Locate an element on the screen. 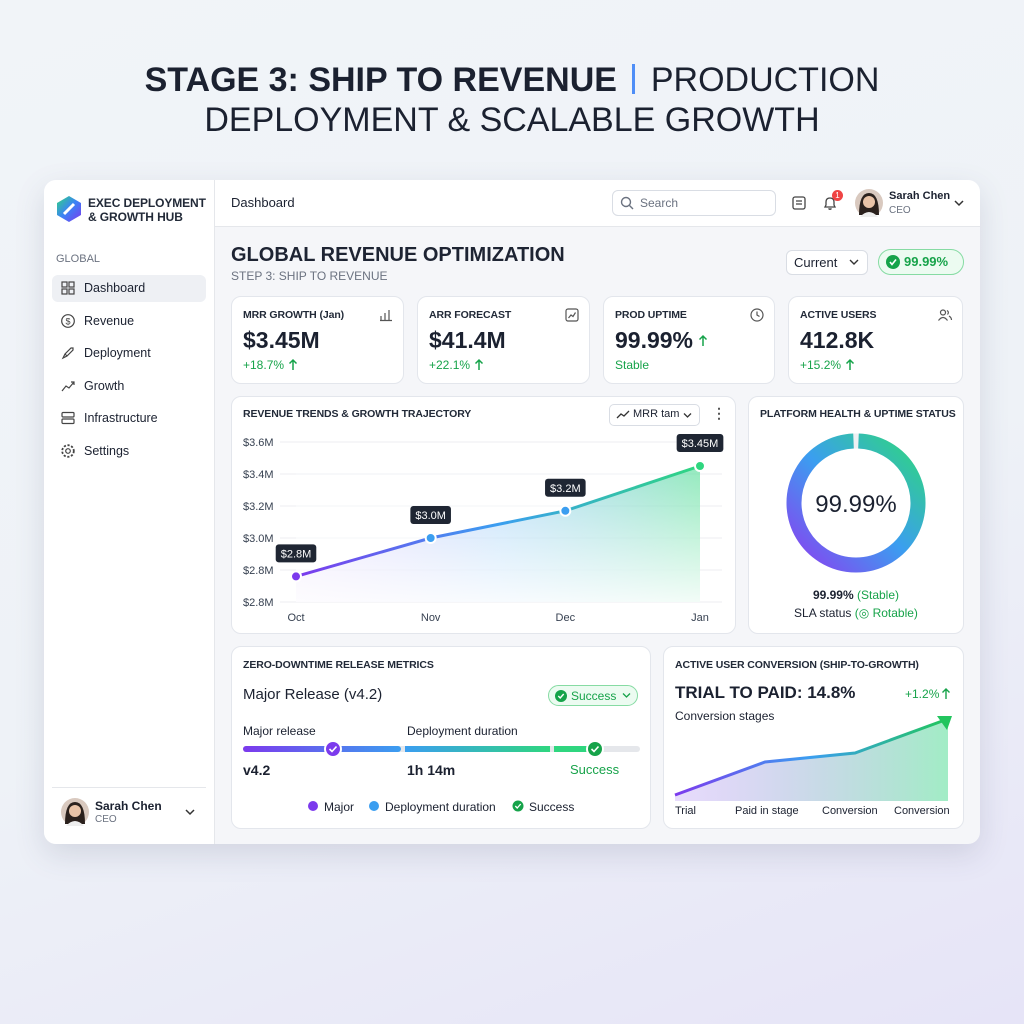 The image size is (1024, 1024). value-label-bg is located at coordinates (700, 443).